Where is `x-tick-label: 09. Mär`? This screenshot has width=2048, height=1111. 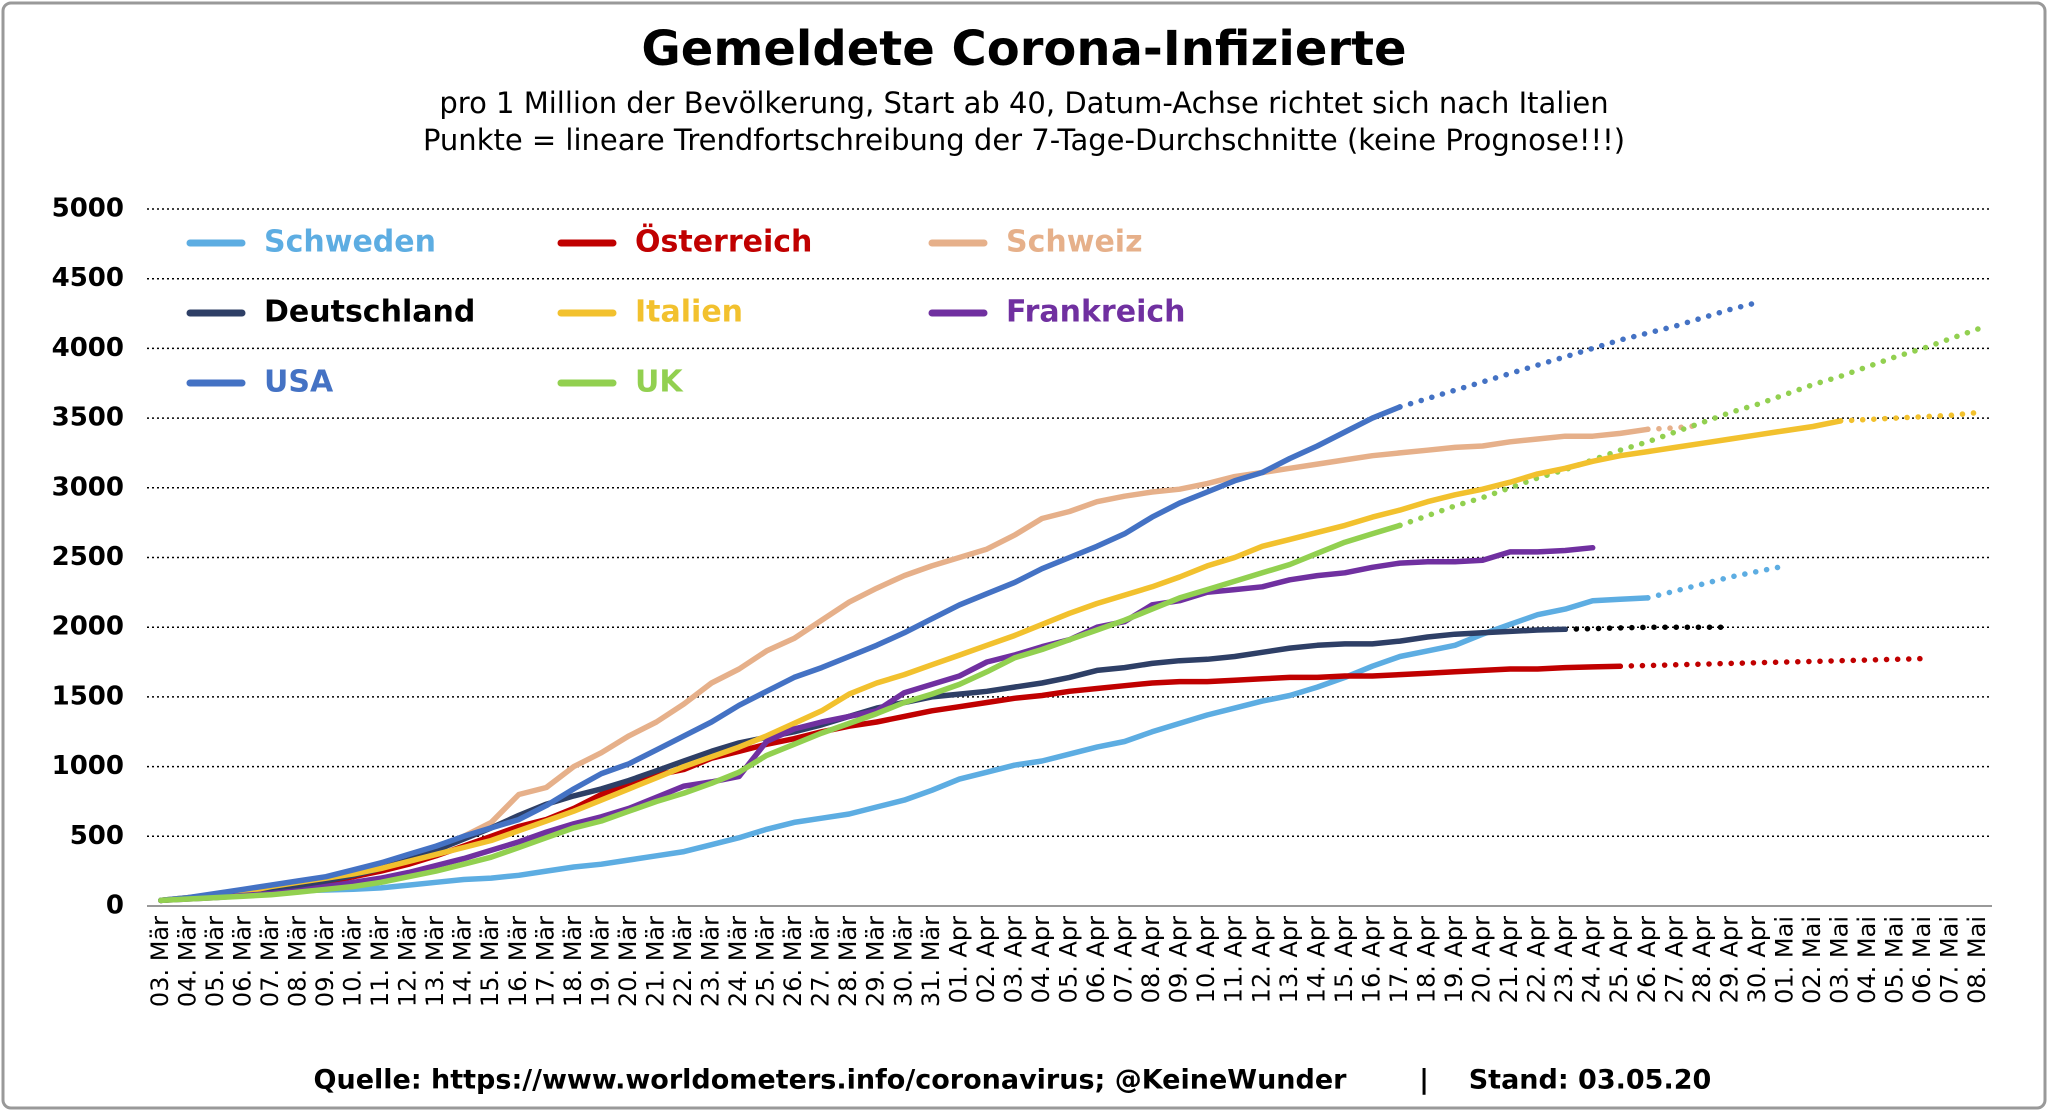
x-tick-label: 09. Mär is located at coordinates (325, 961).